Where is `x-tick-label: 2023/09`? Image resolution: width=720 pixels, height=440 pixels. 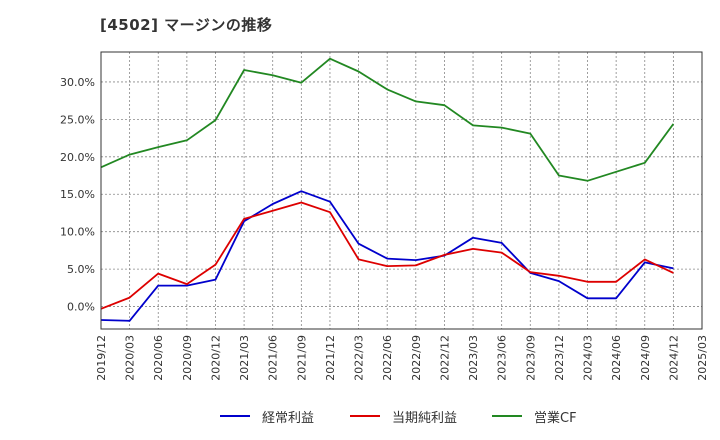
x-tick-label: 2023/09 is located at coordinates (530, 358).